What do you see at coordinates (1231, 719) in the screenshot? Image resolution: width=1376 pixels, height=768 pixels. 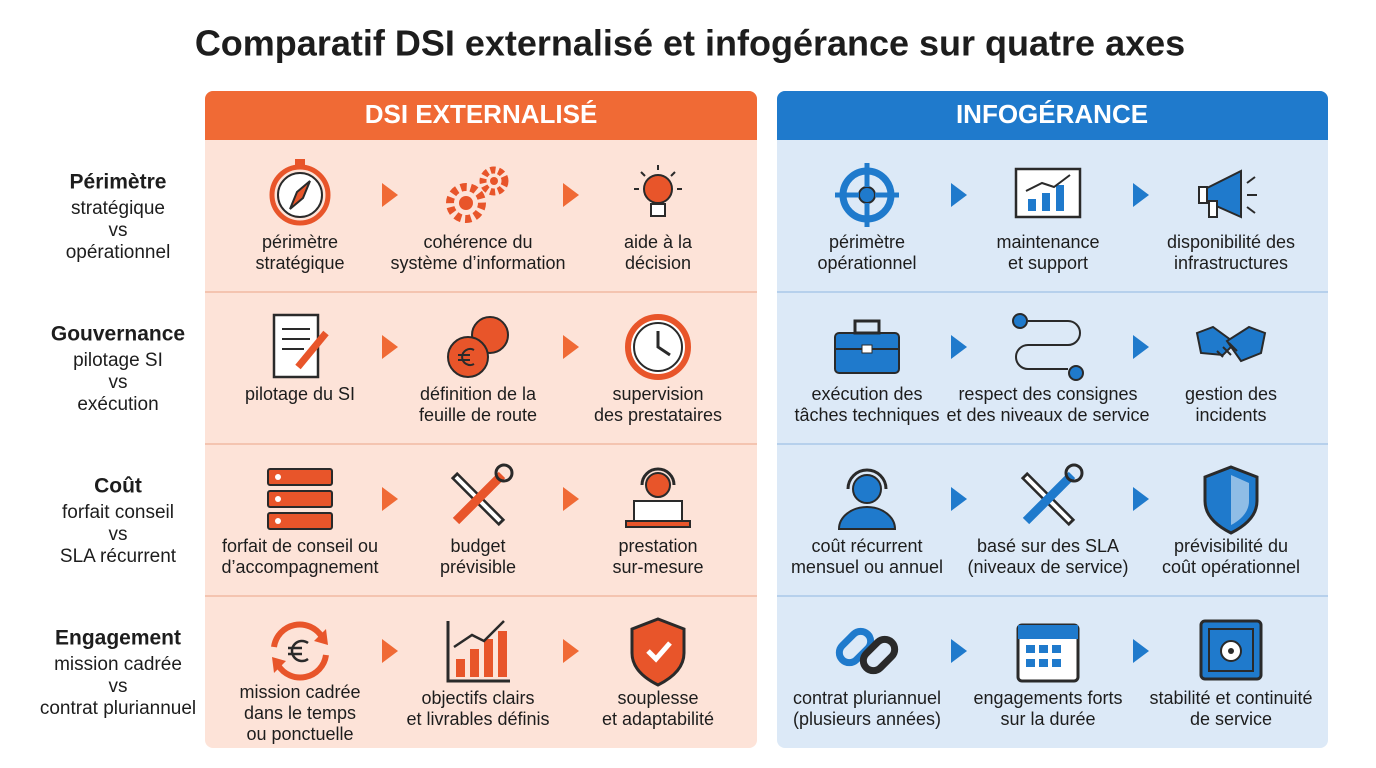 I see `item-label: de service` at bounding box center [1231, 719].